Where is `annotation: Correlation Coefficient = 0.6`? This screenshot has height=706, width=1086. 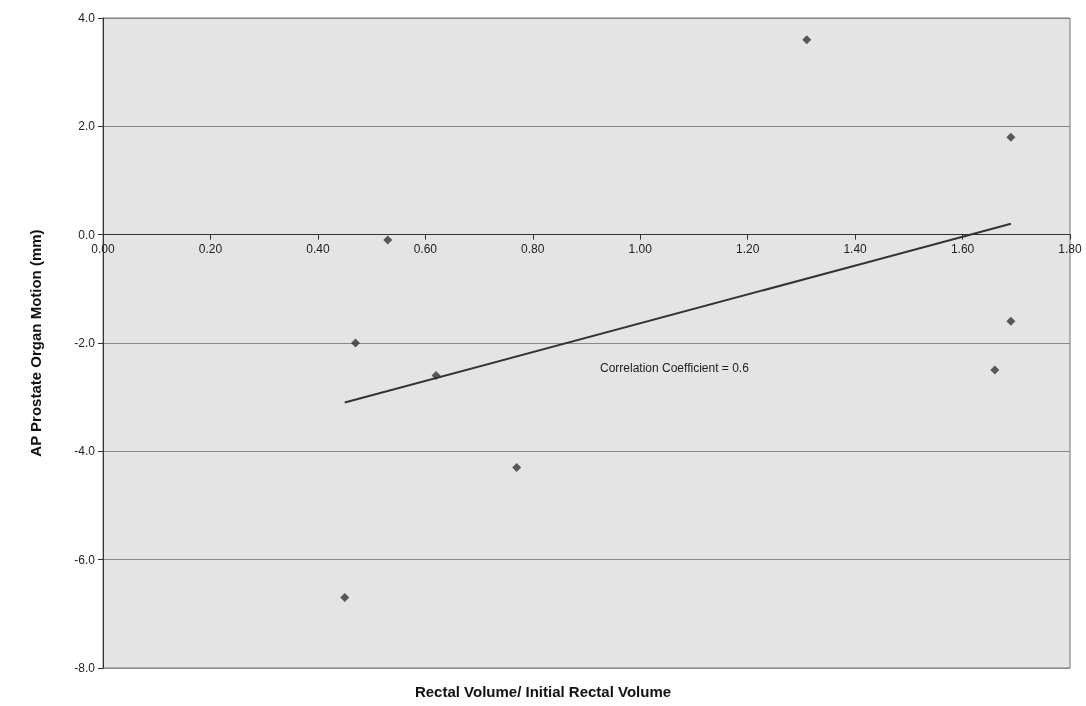 annotation: Correlation Coefficient = 0.6 is located at coordinates (675, 368).